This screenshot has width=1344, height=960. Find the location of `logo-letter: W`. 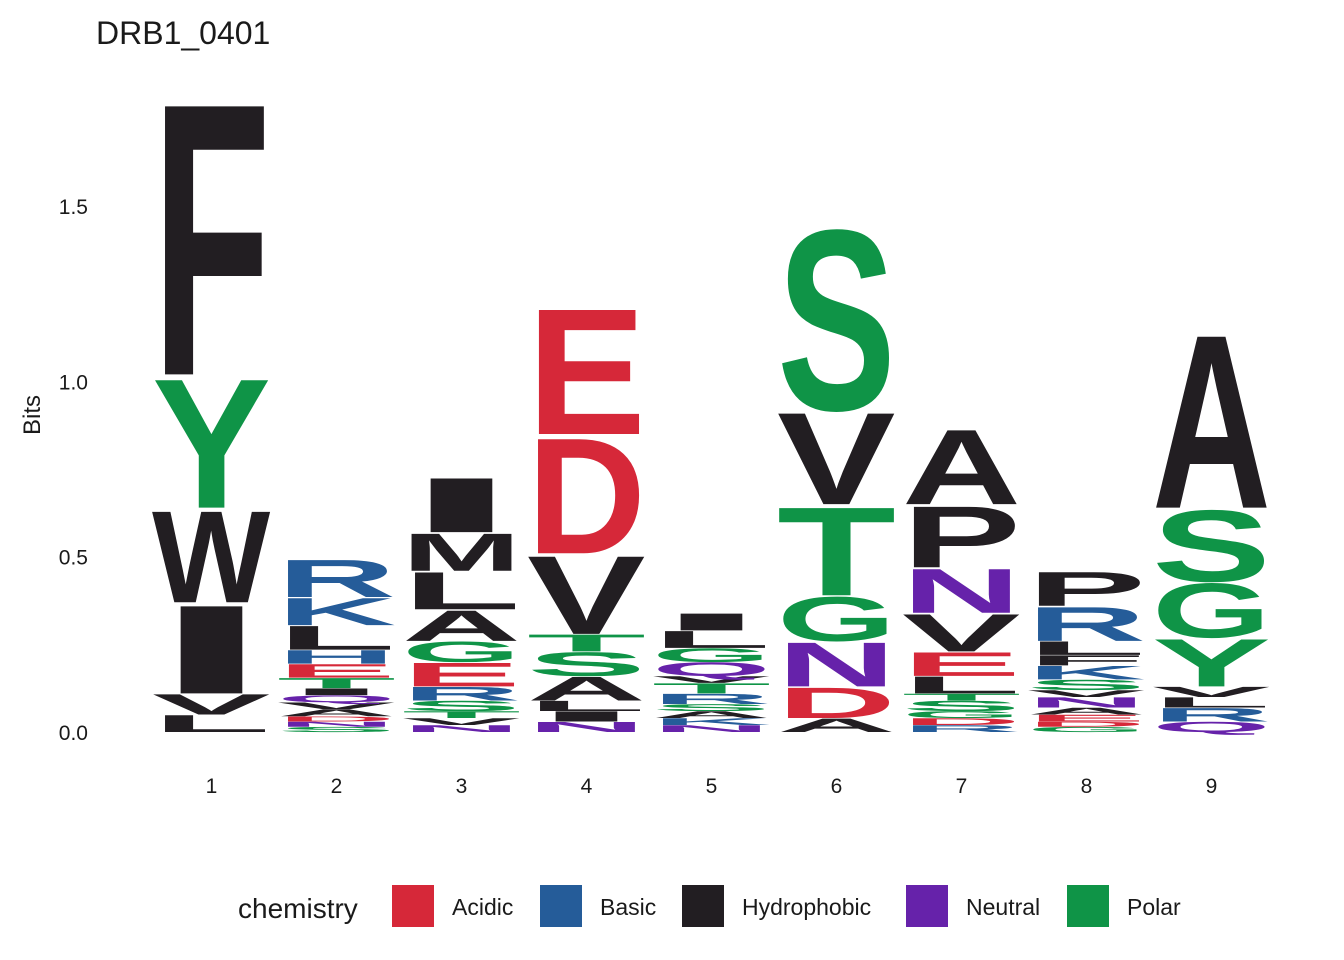

logo-letter: W is located at coordinates (211, 558).